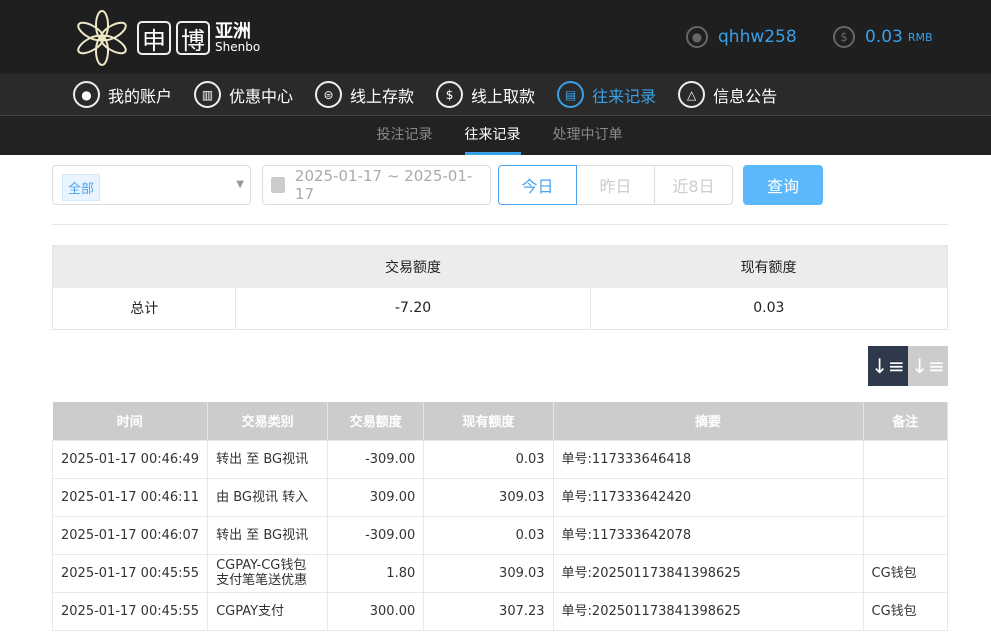  Describe the element at coordinates (144, 266) in the screenshot. I see `summary-header` at that location.